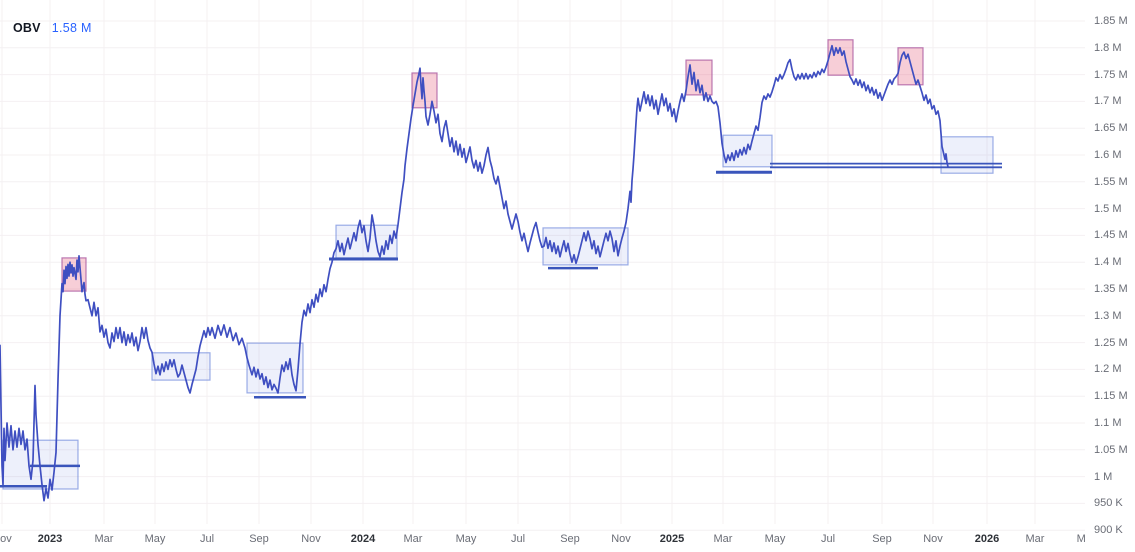 The width and height of the screenshot is (1135, 552). Describe the element at coordinates (1111, 289) in the screenshot. I see `price-axis-label: 1.35 M` at that location.